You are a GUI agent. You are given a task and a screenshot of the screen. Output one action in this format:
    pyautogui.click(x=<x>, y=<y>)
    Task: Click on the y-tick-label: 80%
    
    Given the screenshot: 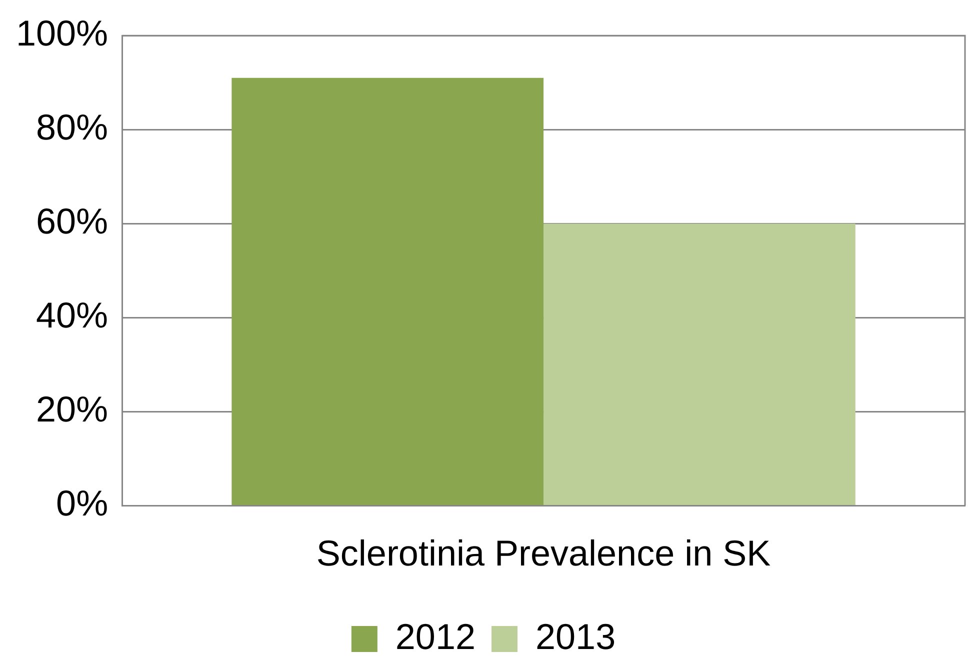 What is the action you would take?
    pyautogui.click(x=72, y=127)
    